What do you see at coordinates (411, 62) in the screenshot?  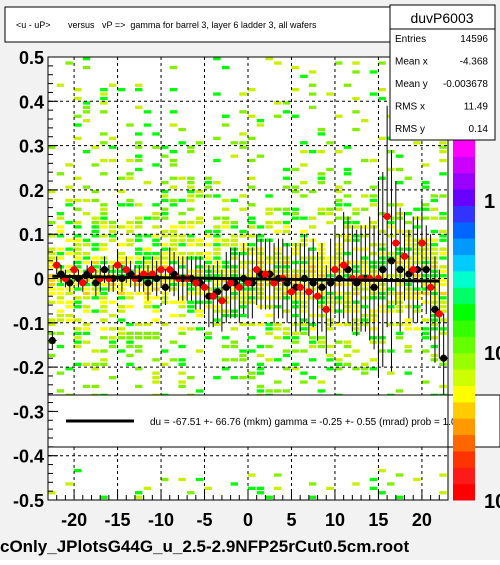 I see `stats-label: Mean x` at bounding box center [411, 62].